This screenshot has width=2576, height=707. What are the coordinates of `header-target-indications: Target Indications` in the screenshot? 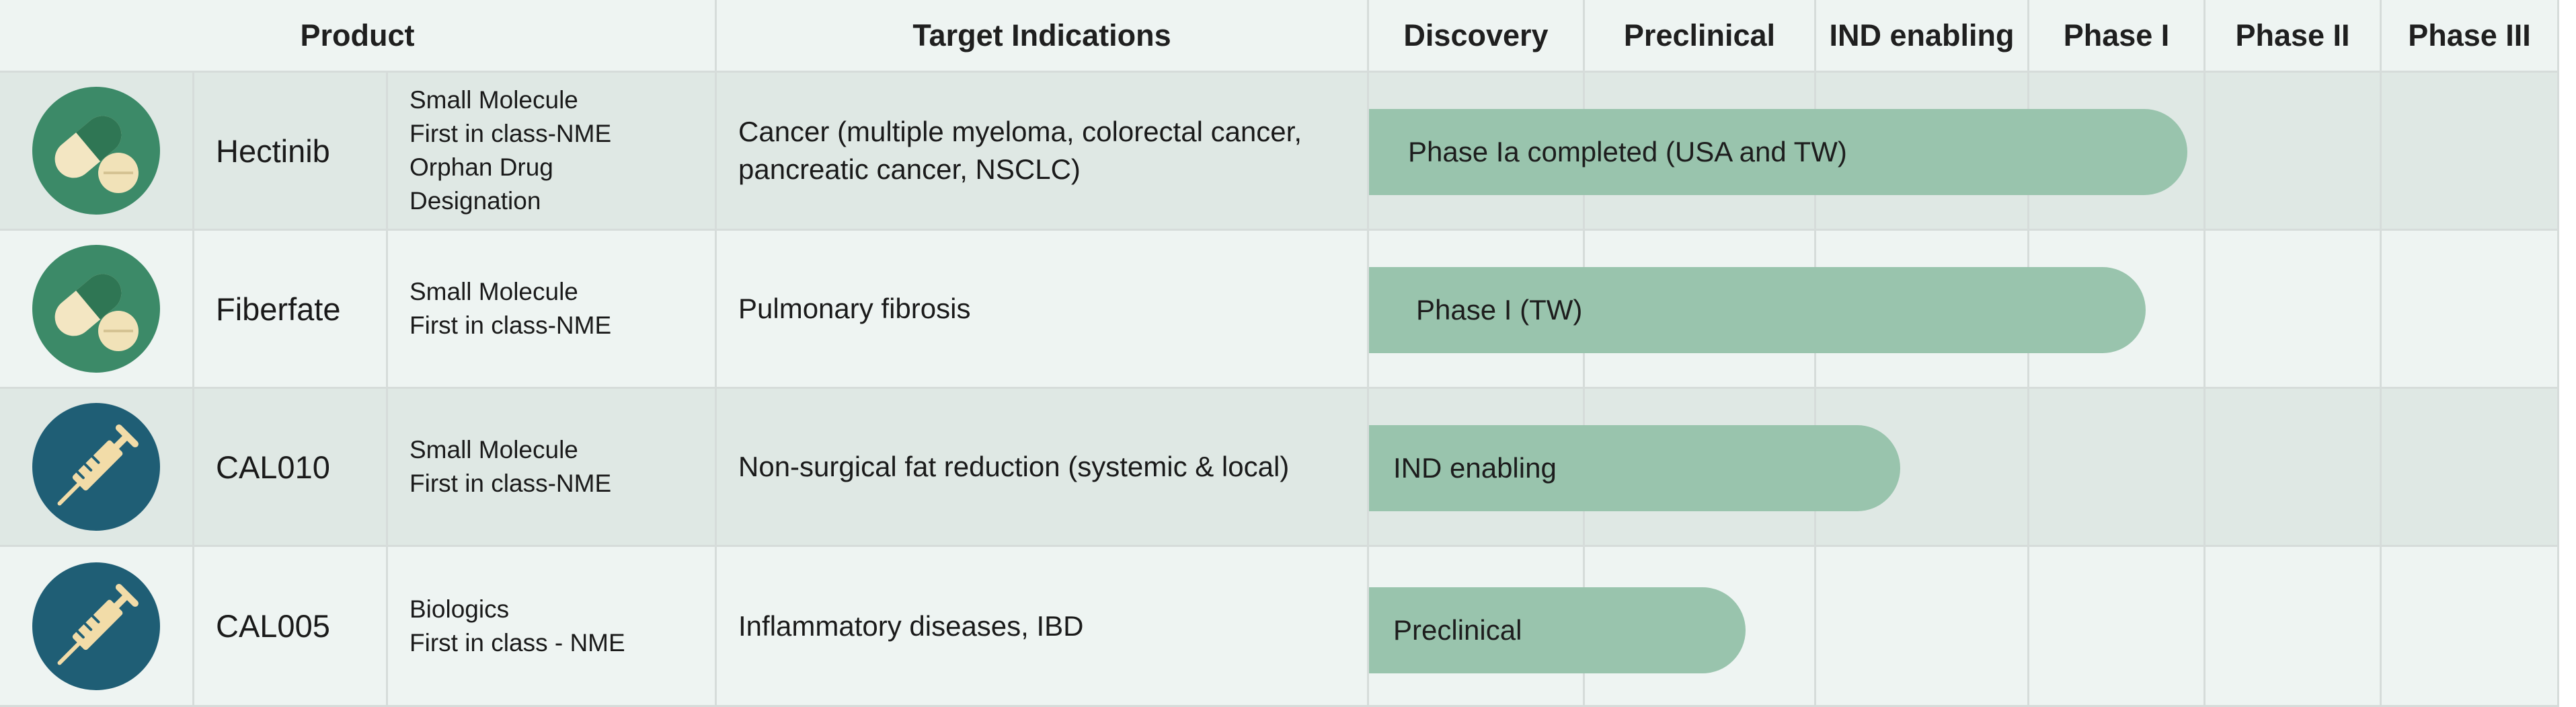 It's located at (1043, 36).